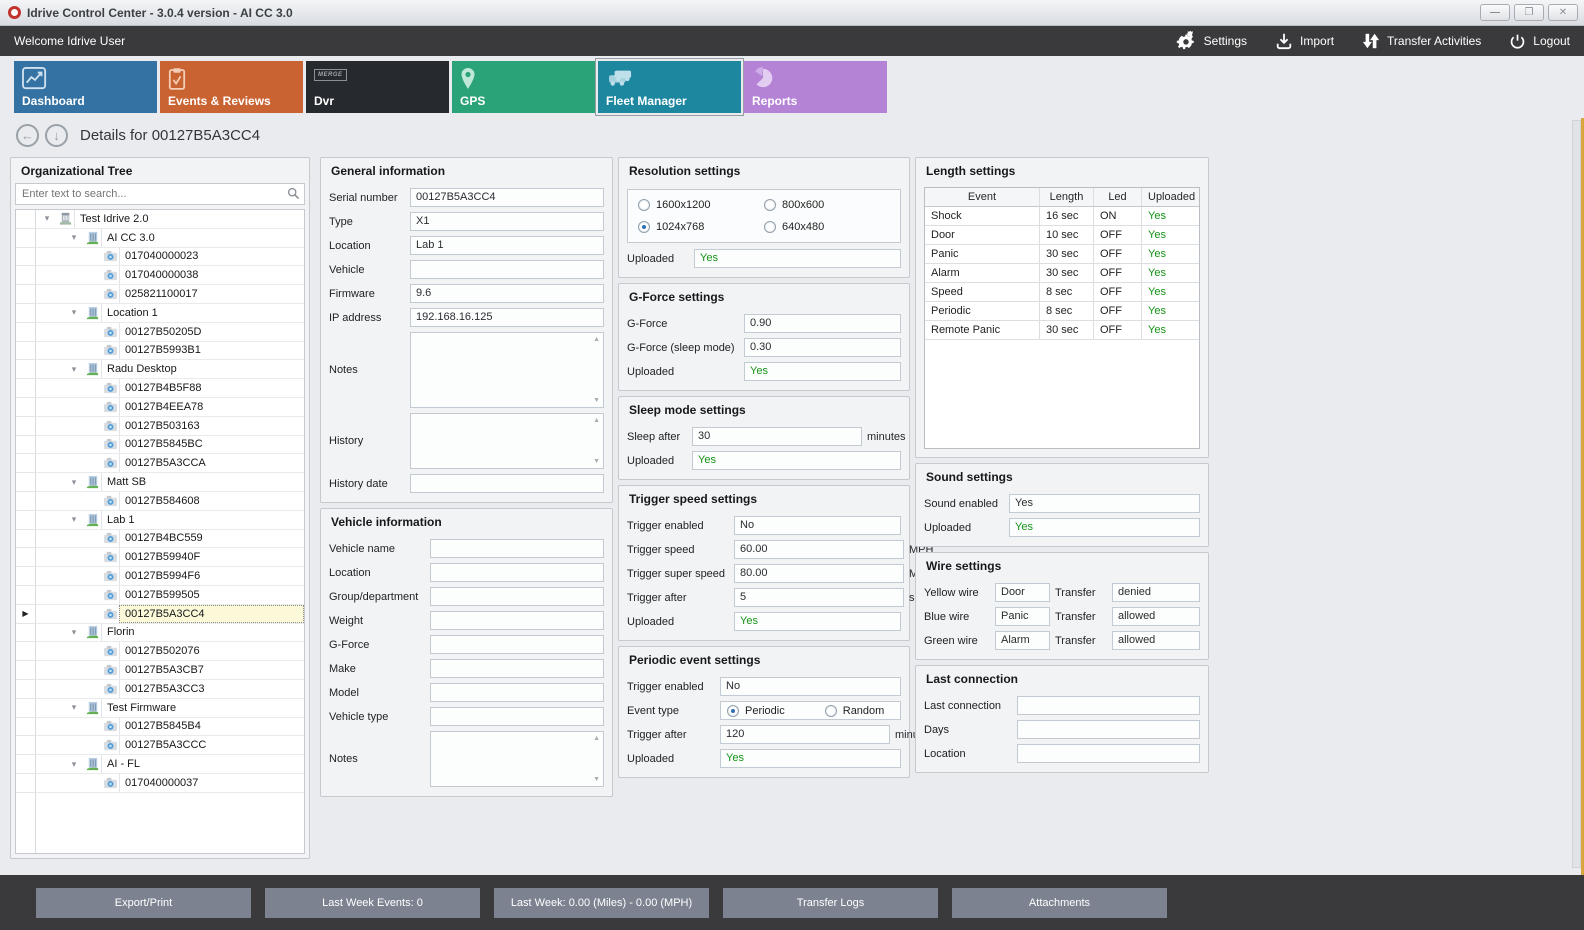 This screenshot has width=1584, height=930. What do you see at coordinates (819, 573) in the screenshot?
I see `text-field: 80.00` at bounding box center [819, 573].